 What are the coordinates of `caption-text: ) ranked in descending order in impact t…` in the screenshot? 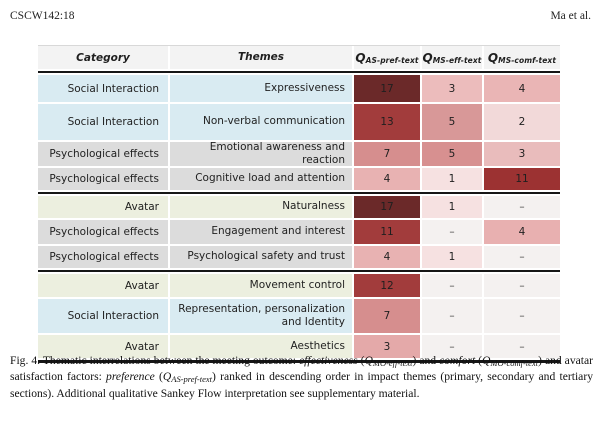 It's located at (301, 385).